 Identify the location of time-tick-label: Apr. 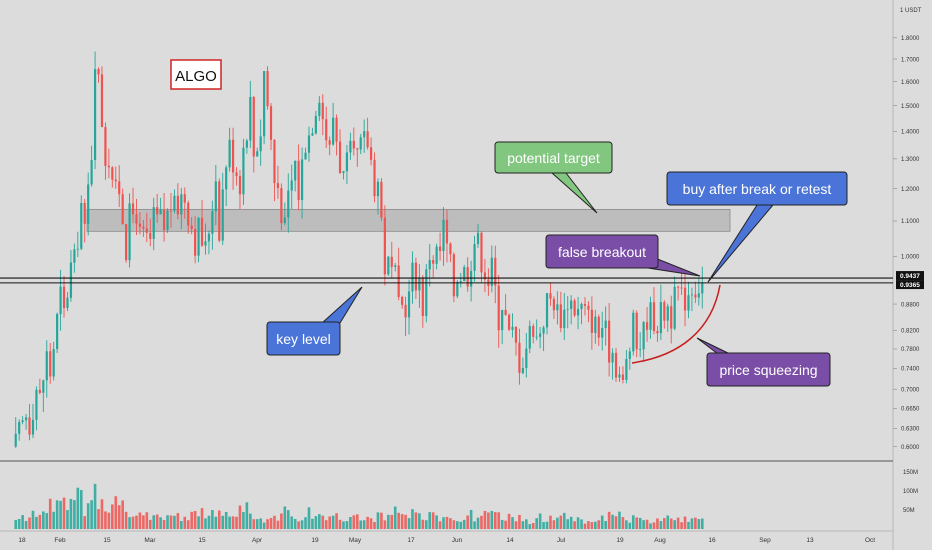
(257, 540).